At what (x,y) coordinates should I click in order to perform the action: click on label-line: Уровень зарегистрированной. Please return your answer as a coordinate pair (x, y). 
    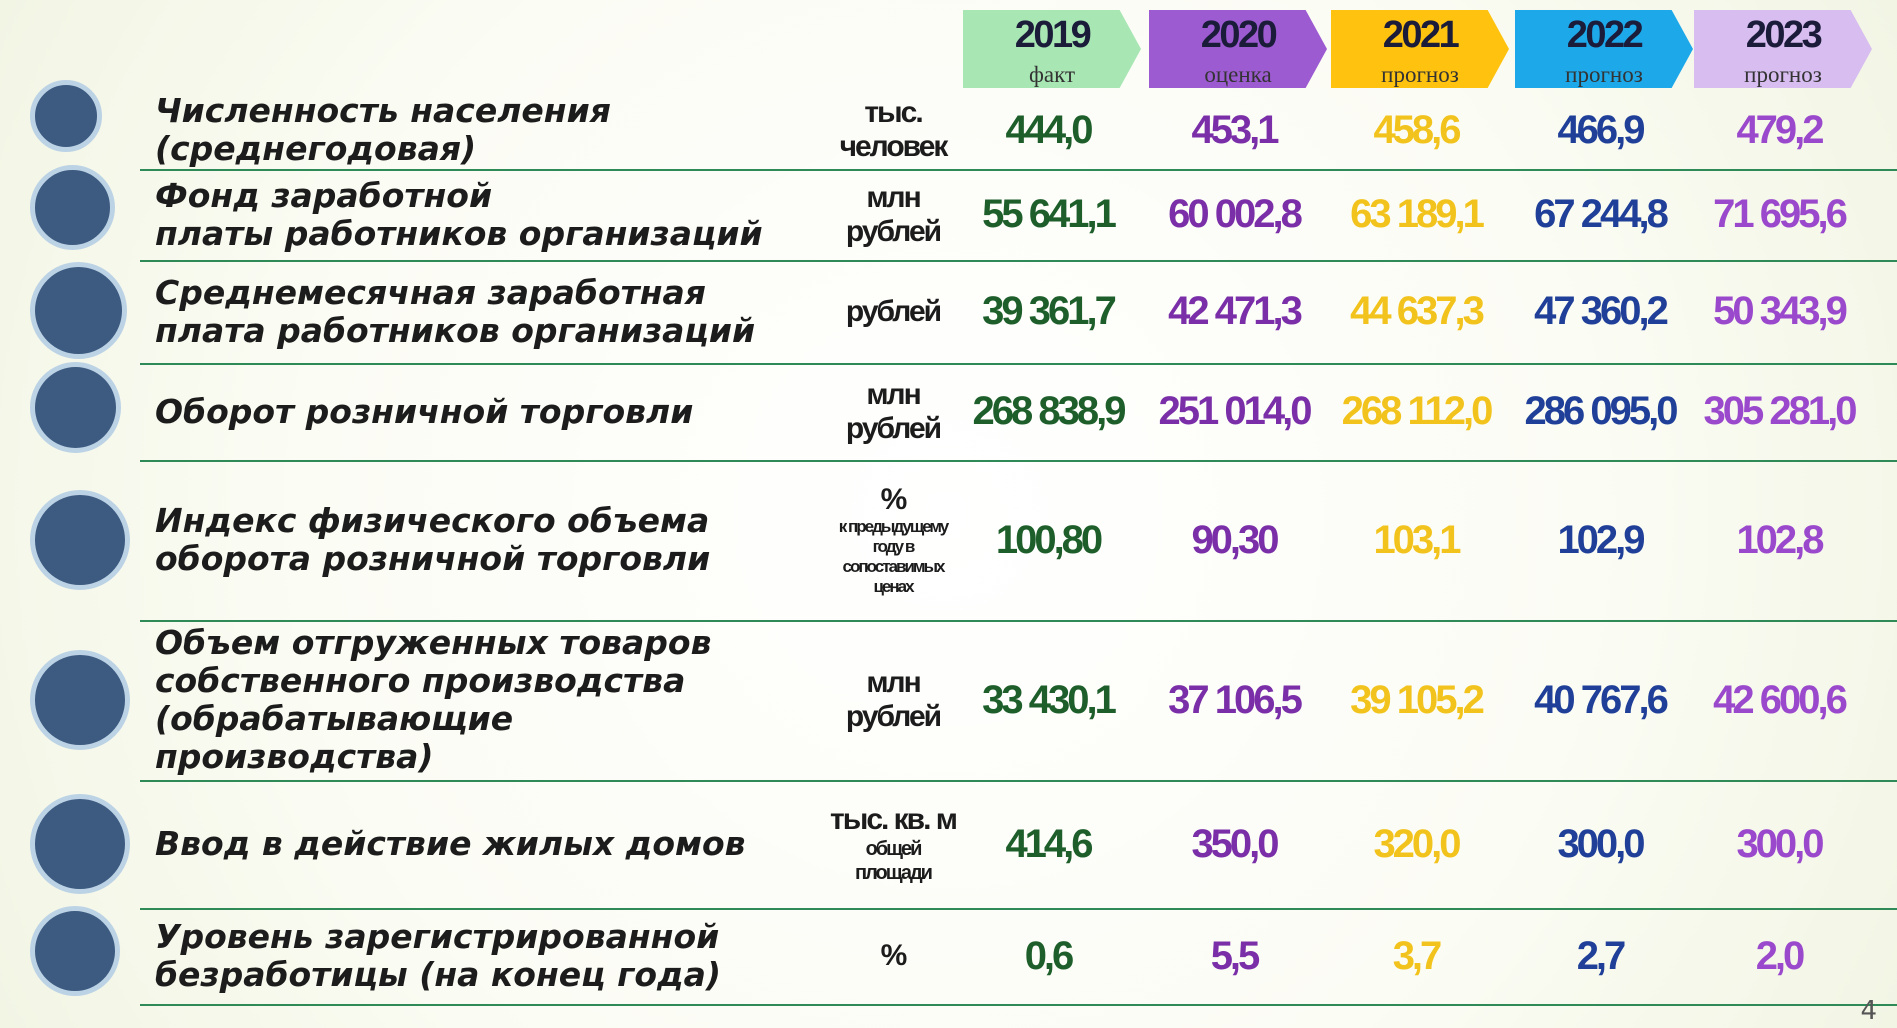
    Looking at the image, I should click on (437, 936).